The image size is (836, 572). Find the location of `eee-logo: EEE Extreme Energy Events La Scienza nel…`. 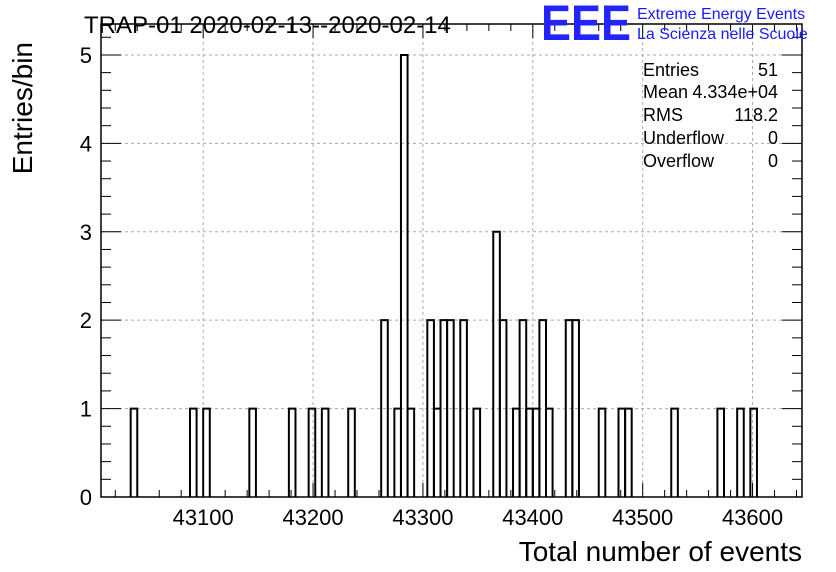

eee-logo: EEE Extreme Energy Events La Scienza nel… is located at coordinates (674, 25).